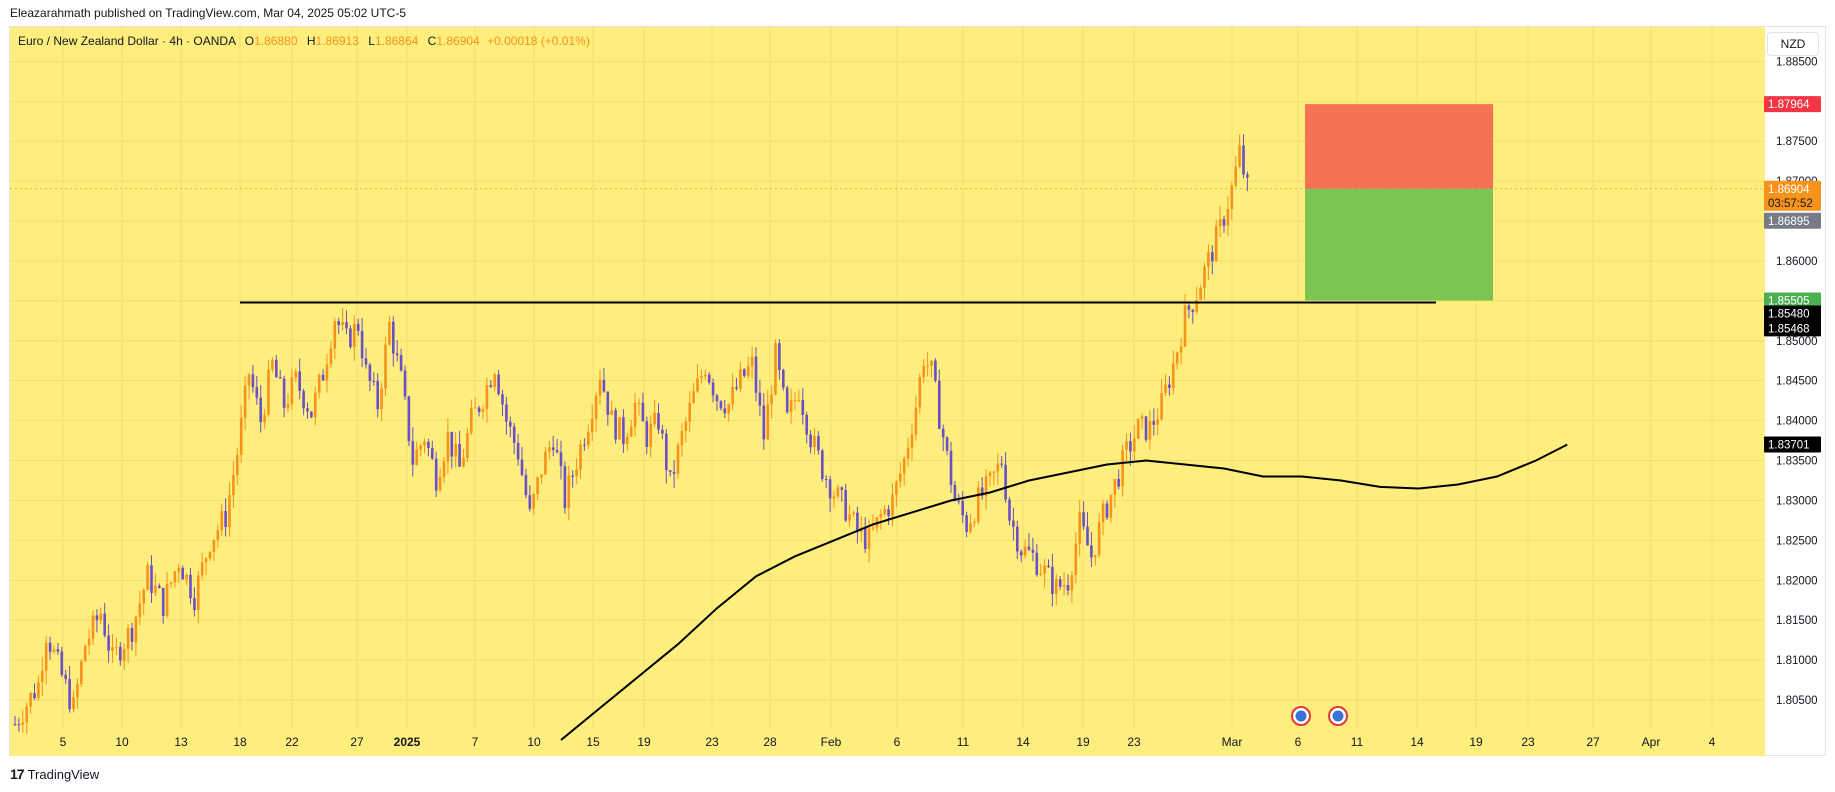  I want to click on y-tick-label: 1.88500, so click(1797, 62).